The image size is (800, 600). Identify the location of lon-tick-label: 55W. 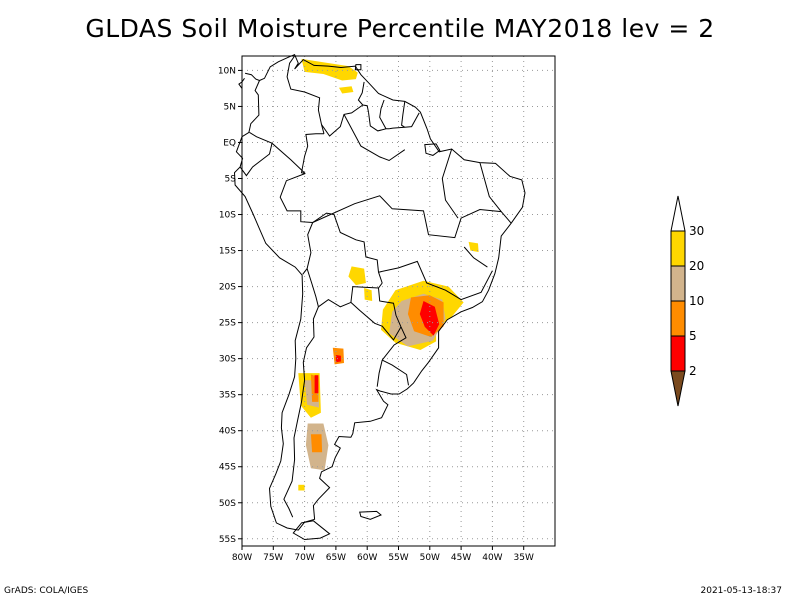
(398, 558).